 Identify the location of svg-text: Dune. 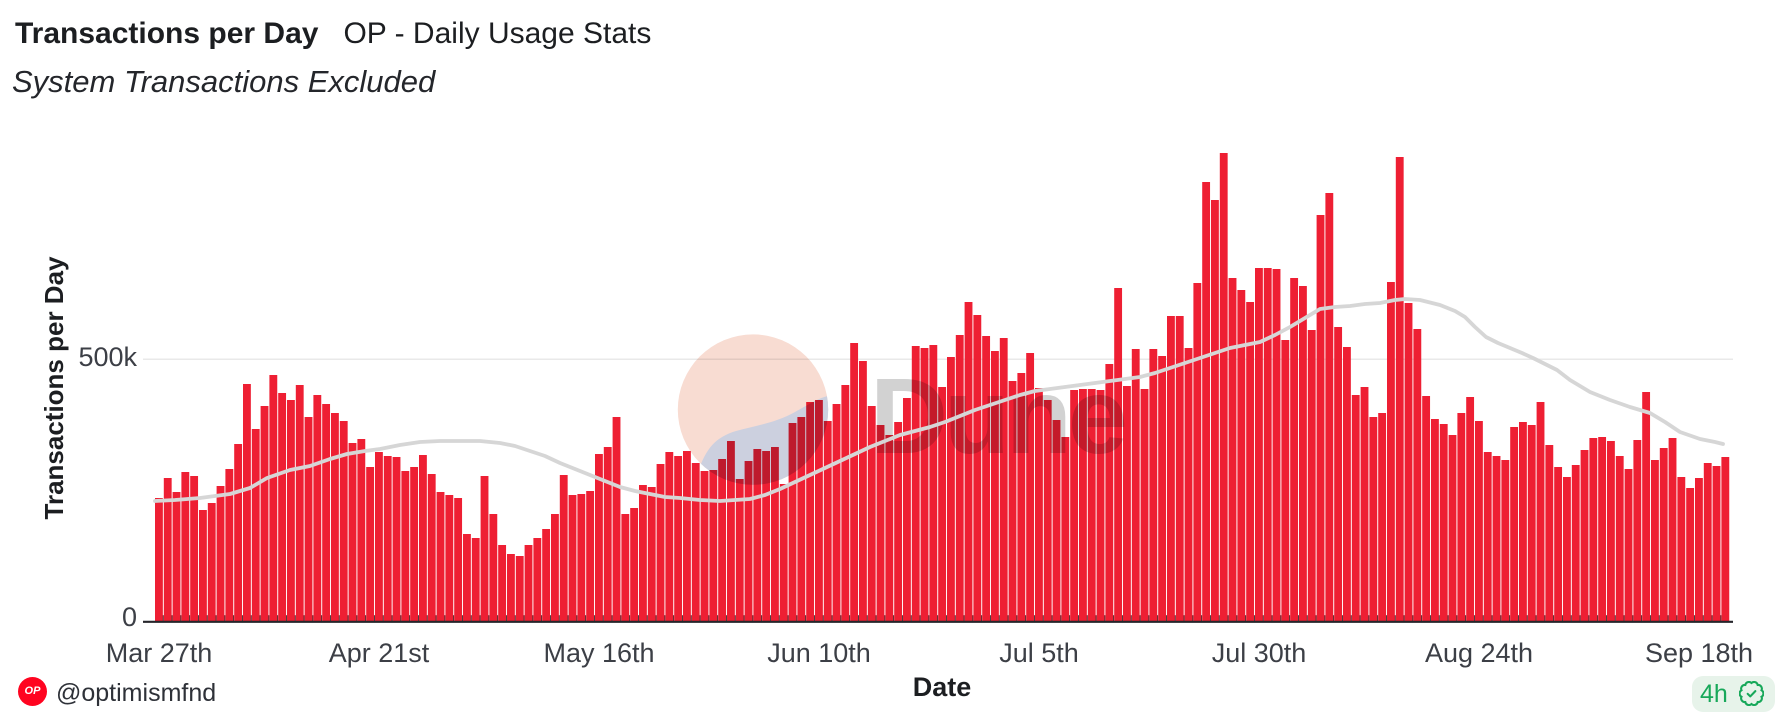
(997, 415).